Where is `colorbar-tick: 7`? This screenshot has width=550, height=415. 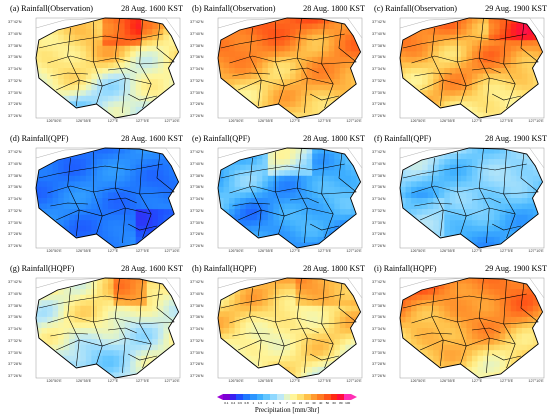
colorbar-tick: 7 is located at coordinates (287, 402).